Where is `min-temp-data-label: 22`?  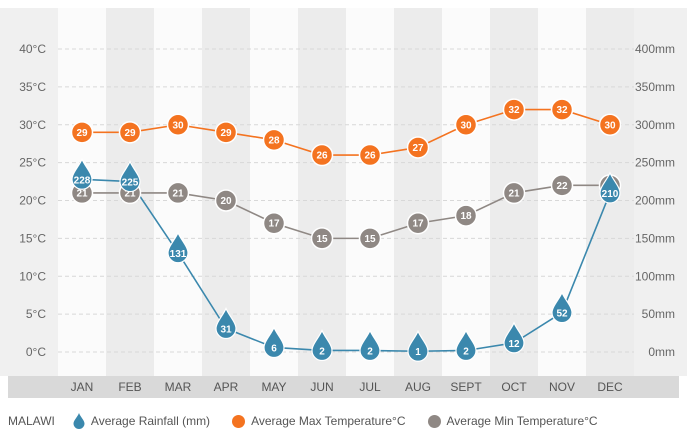 min-temp-data-label: 22 is located at coordinates (562, 186).